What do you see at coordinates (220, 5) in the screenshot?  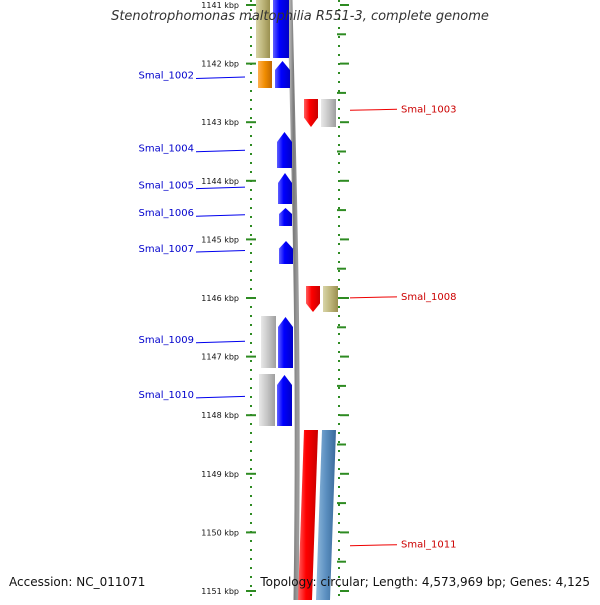 I see `kbp-tick-label: 1141 kbp` at bounding box center [220, 5].